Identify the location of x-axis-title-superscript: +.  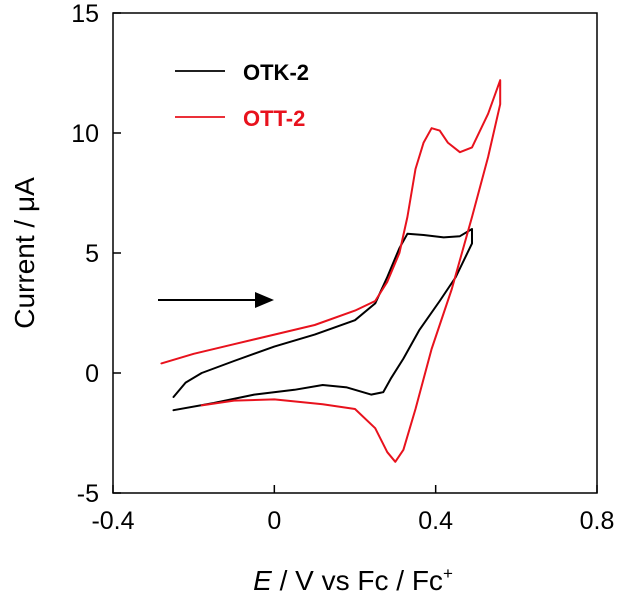
(448, 573).